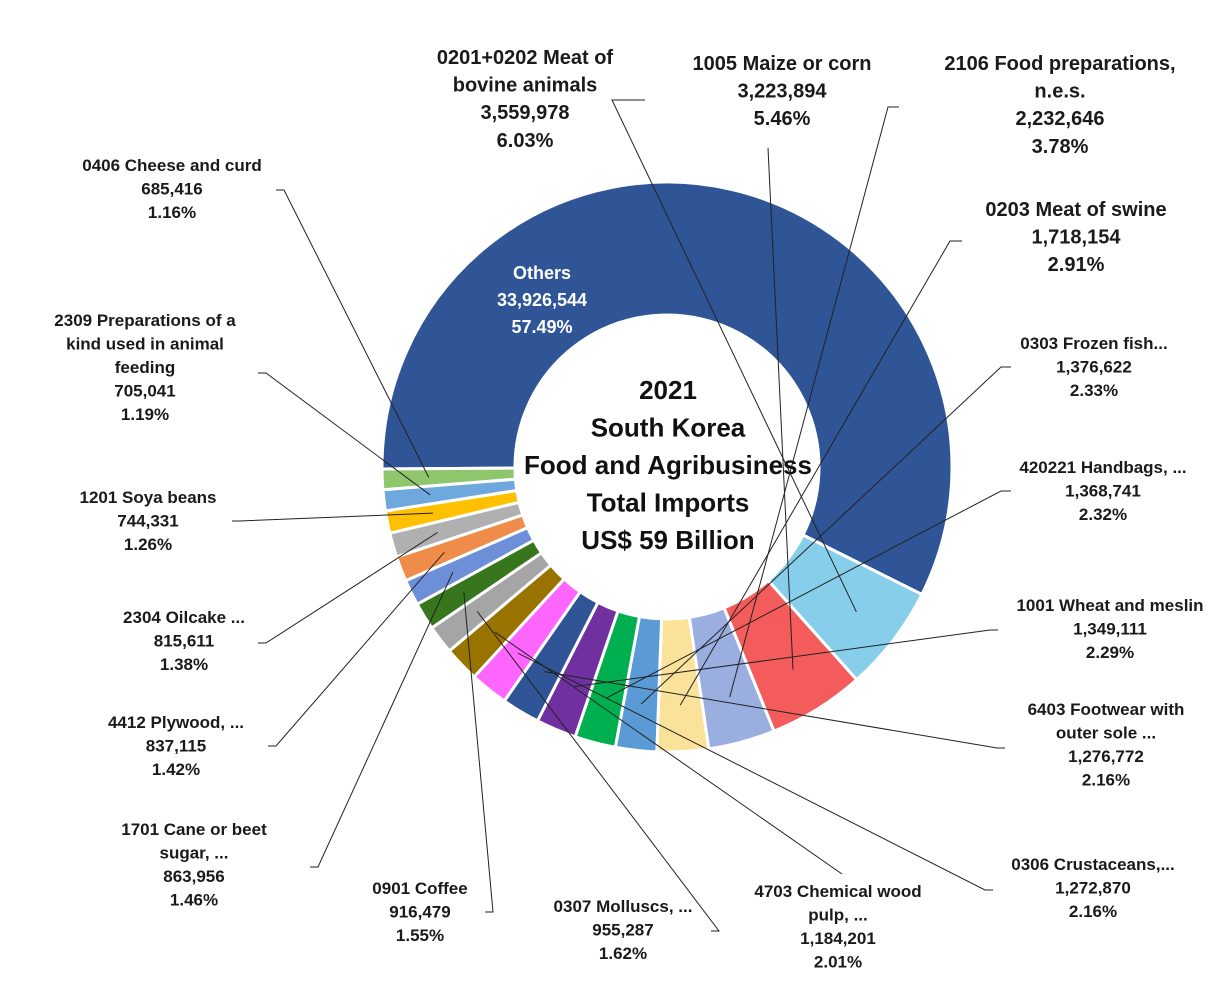 The width and height of the screenshot is (1226, 983). I want to click on slice-label-2309-preparations-of-a-kind-used-in-animal-feeding-name-line-3: feeding, so click(145, 367).